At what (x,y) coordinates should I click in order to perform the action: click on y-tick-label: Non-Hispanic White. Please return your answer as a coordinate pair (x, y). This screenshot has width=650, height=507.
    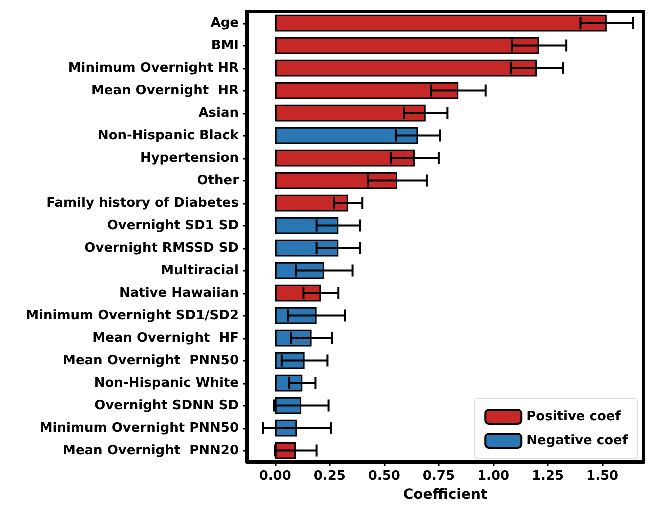
    Looking at the image, I should click on (167, 383).